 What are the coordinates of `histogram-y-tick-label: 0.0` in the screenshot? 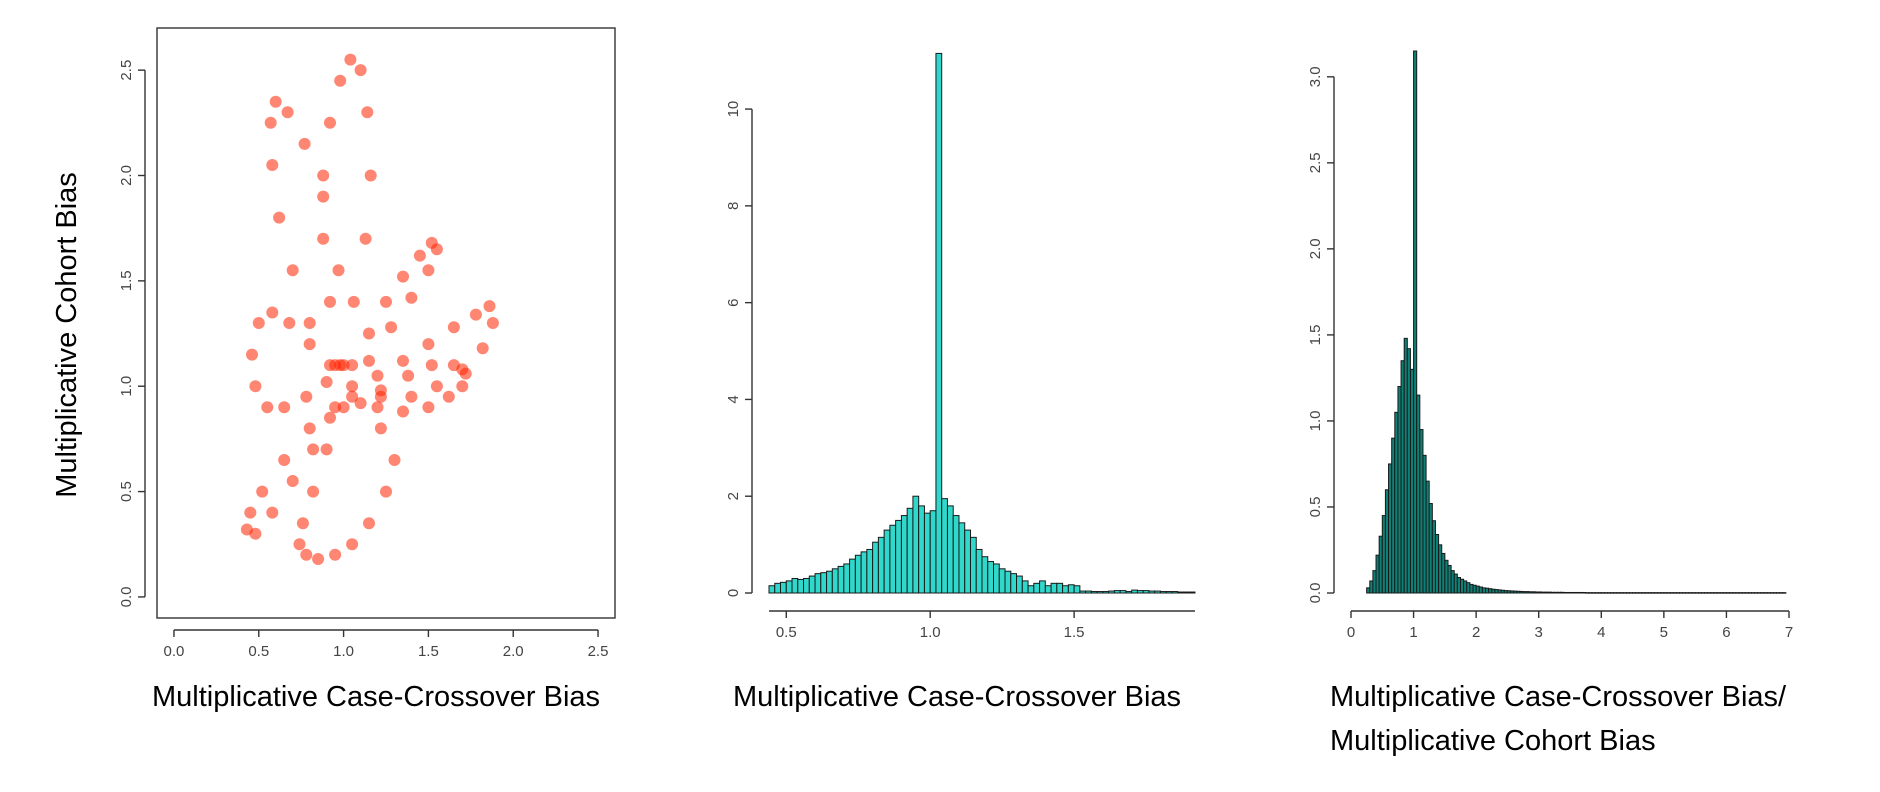 It's located at (1315, 593).